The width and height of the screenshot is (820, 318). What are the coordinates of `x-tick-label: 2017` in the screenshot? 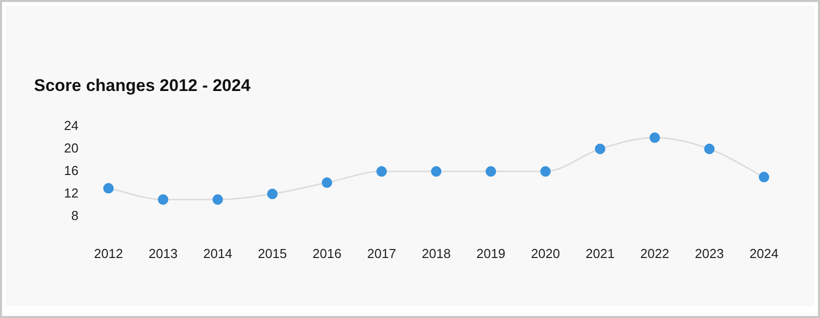 It's located at (381, 253).